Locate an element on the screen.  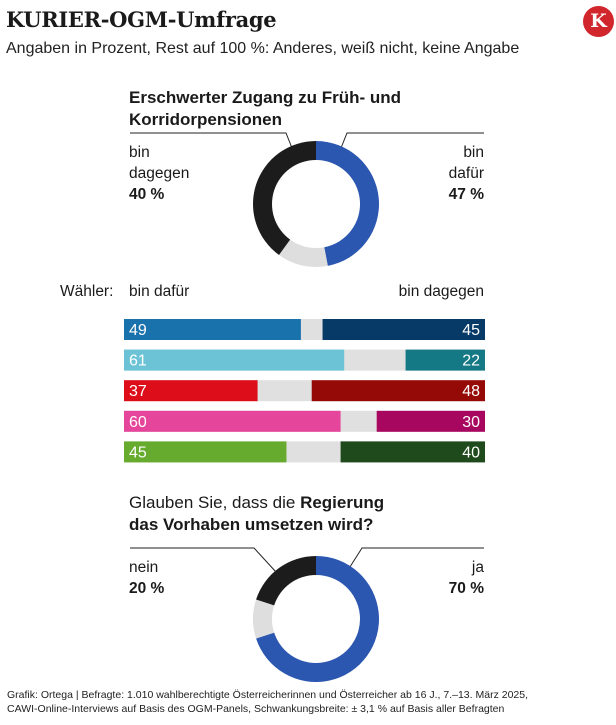
bar-dafuer-label-3: 60 is located at coordinates (138, 422).